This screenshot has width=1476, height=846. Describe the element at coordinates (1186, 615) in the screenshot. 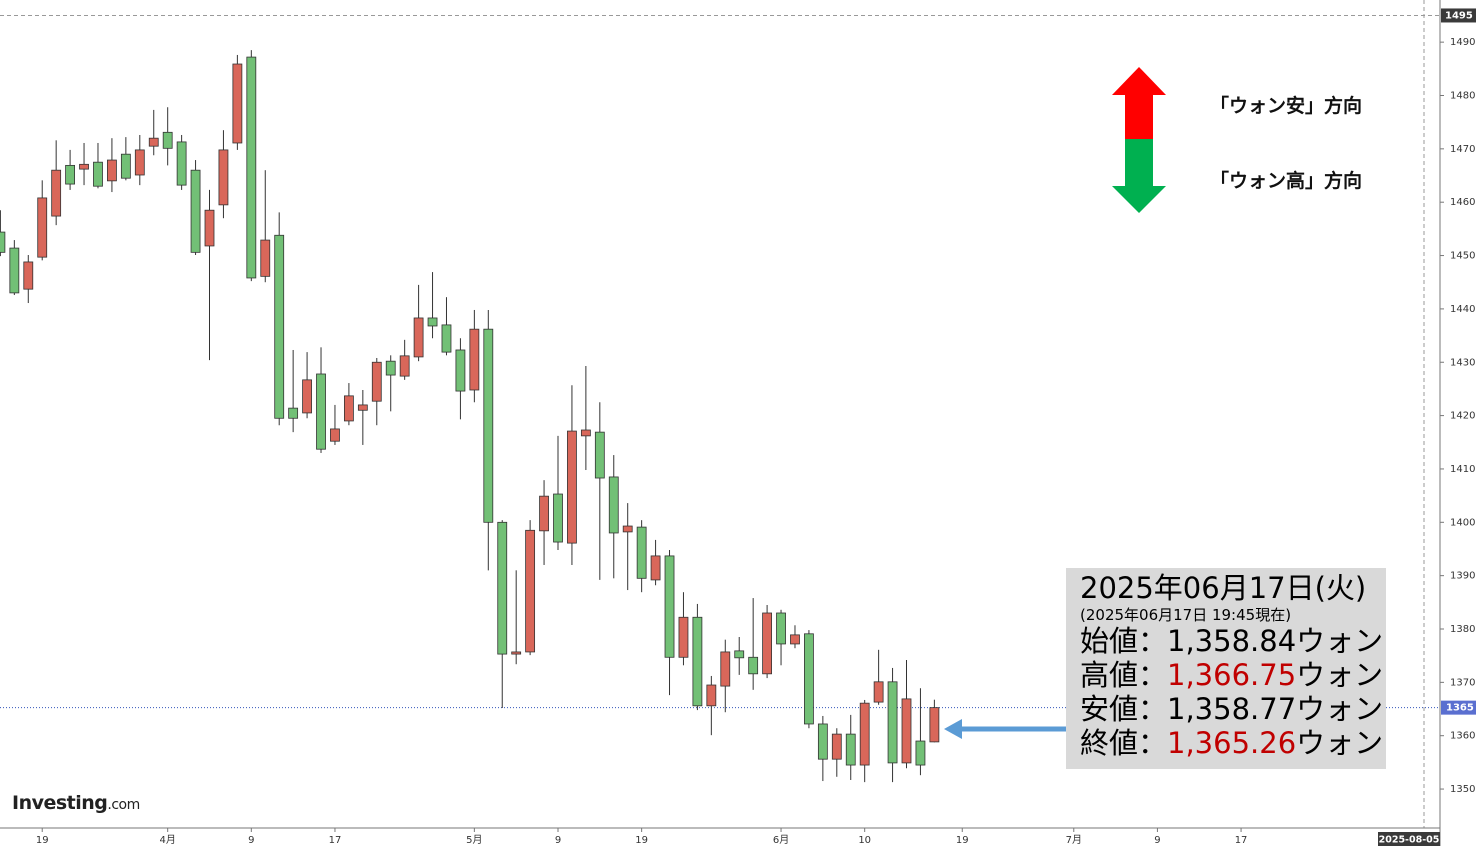

I see `info-subtitle: (2025年06月17日 19:45現在)` at that location.